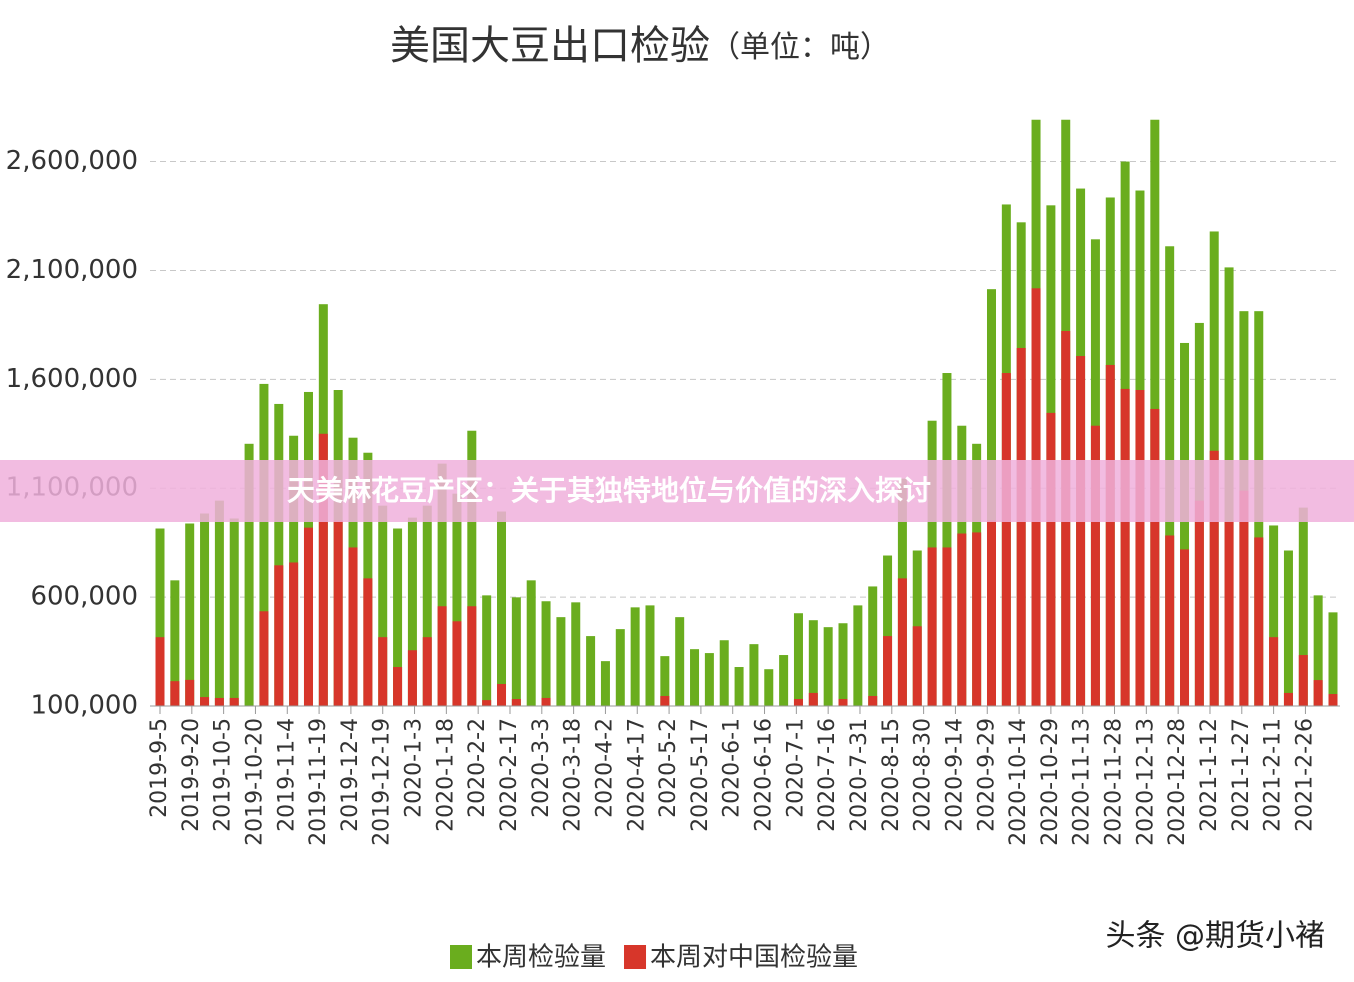 This screenshot has width=1354, height=982. What do you see at coordinates (1082, 782) in the screenshot?
I see `x-tick-label: 2020-11-13` at bounding box center [1082, 782].